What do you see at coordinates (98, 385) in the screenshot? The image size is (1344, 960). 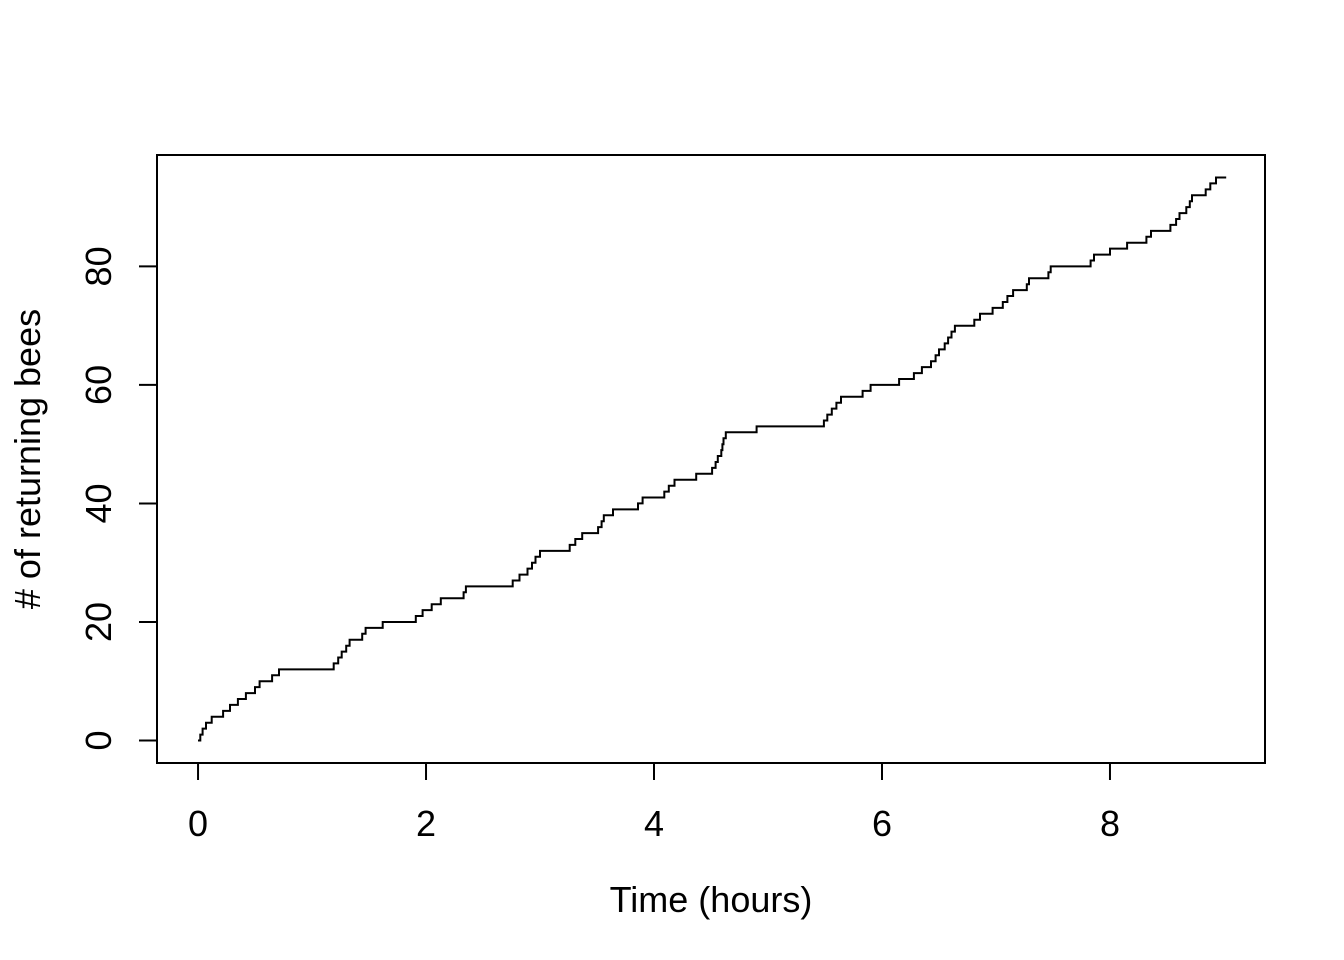 I see `y-tick-label: 60` at bounding box center [98, 385].